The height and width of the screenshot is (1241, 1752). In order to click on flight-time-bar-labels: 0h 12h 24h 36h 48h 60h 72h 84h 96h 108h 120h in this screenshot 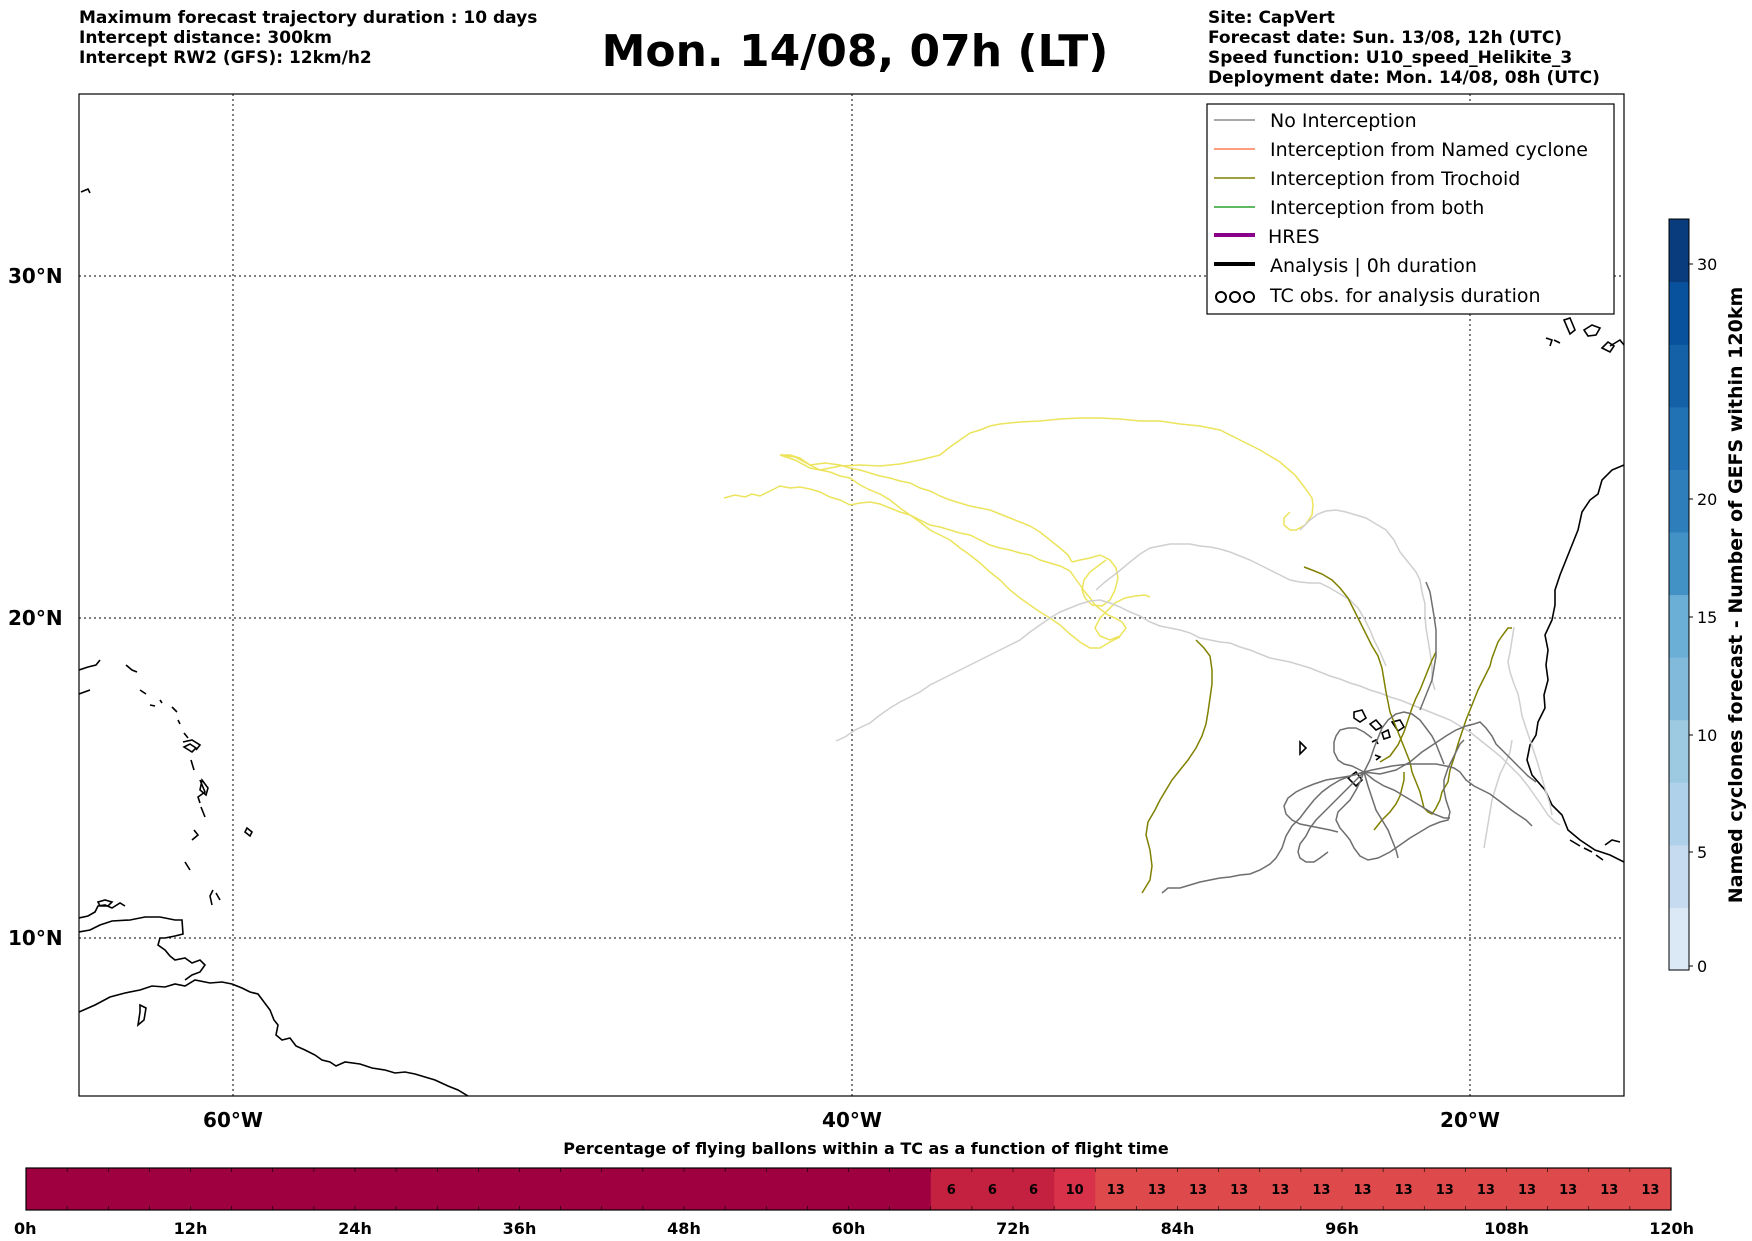, I will do `click(854, 1228)`.